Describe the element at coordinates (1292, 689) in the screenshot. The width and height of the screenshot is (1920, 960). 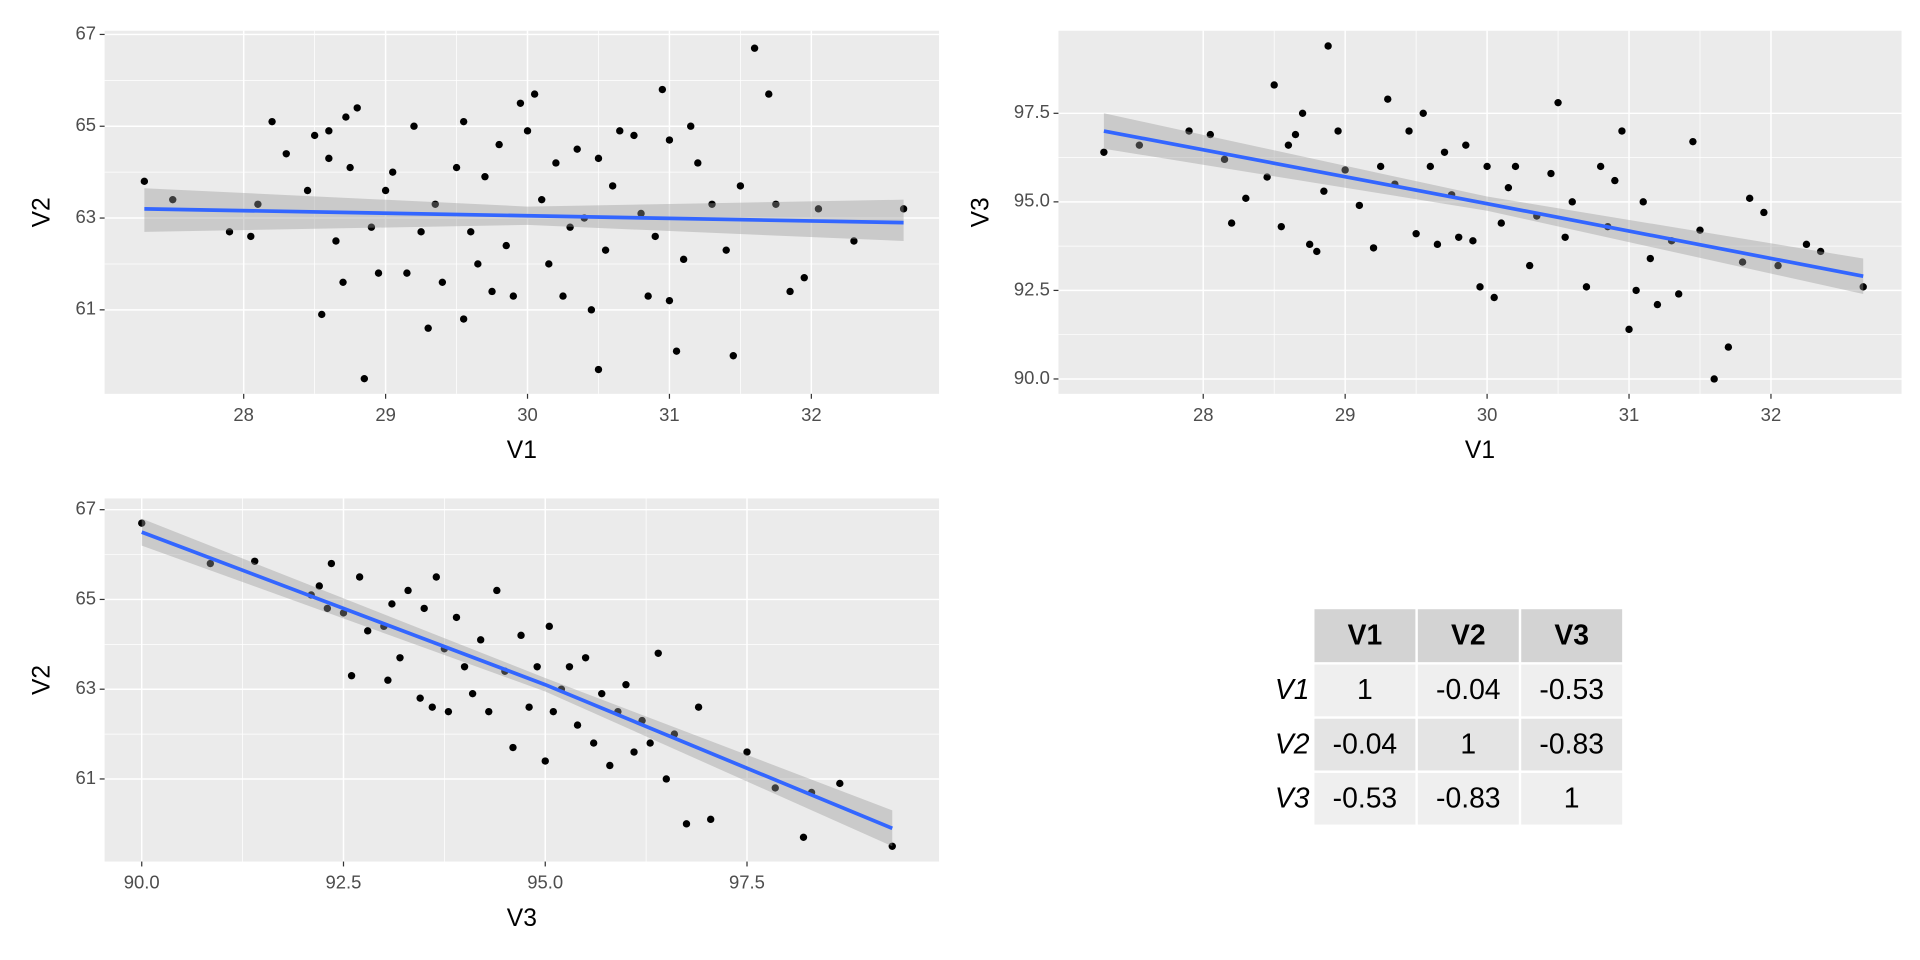
I see `row-header: V1` at that location.